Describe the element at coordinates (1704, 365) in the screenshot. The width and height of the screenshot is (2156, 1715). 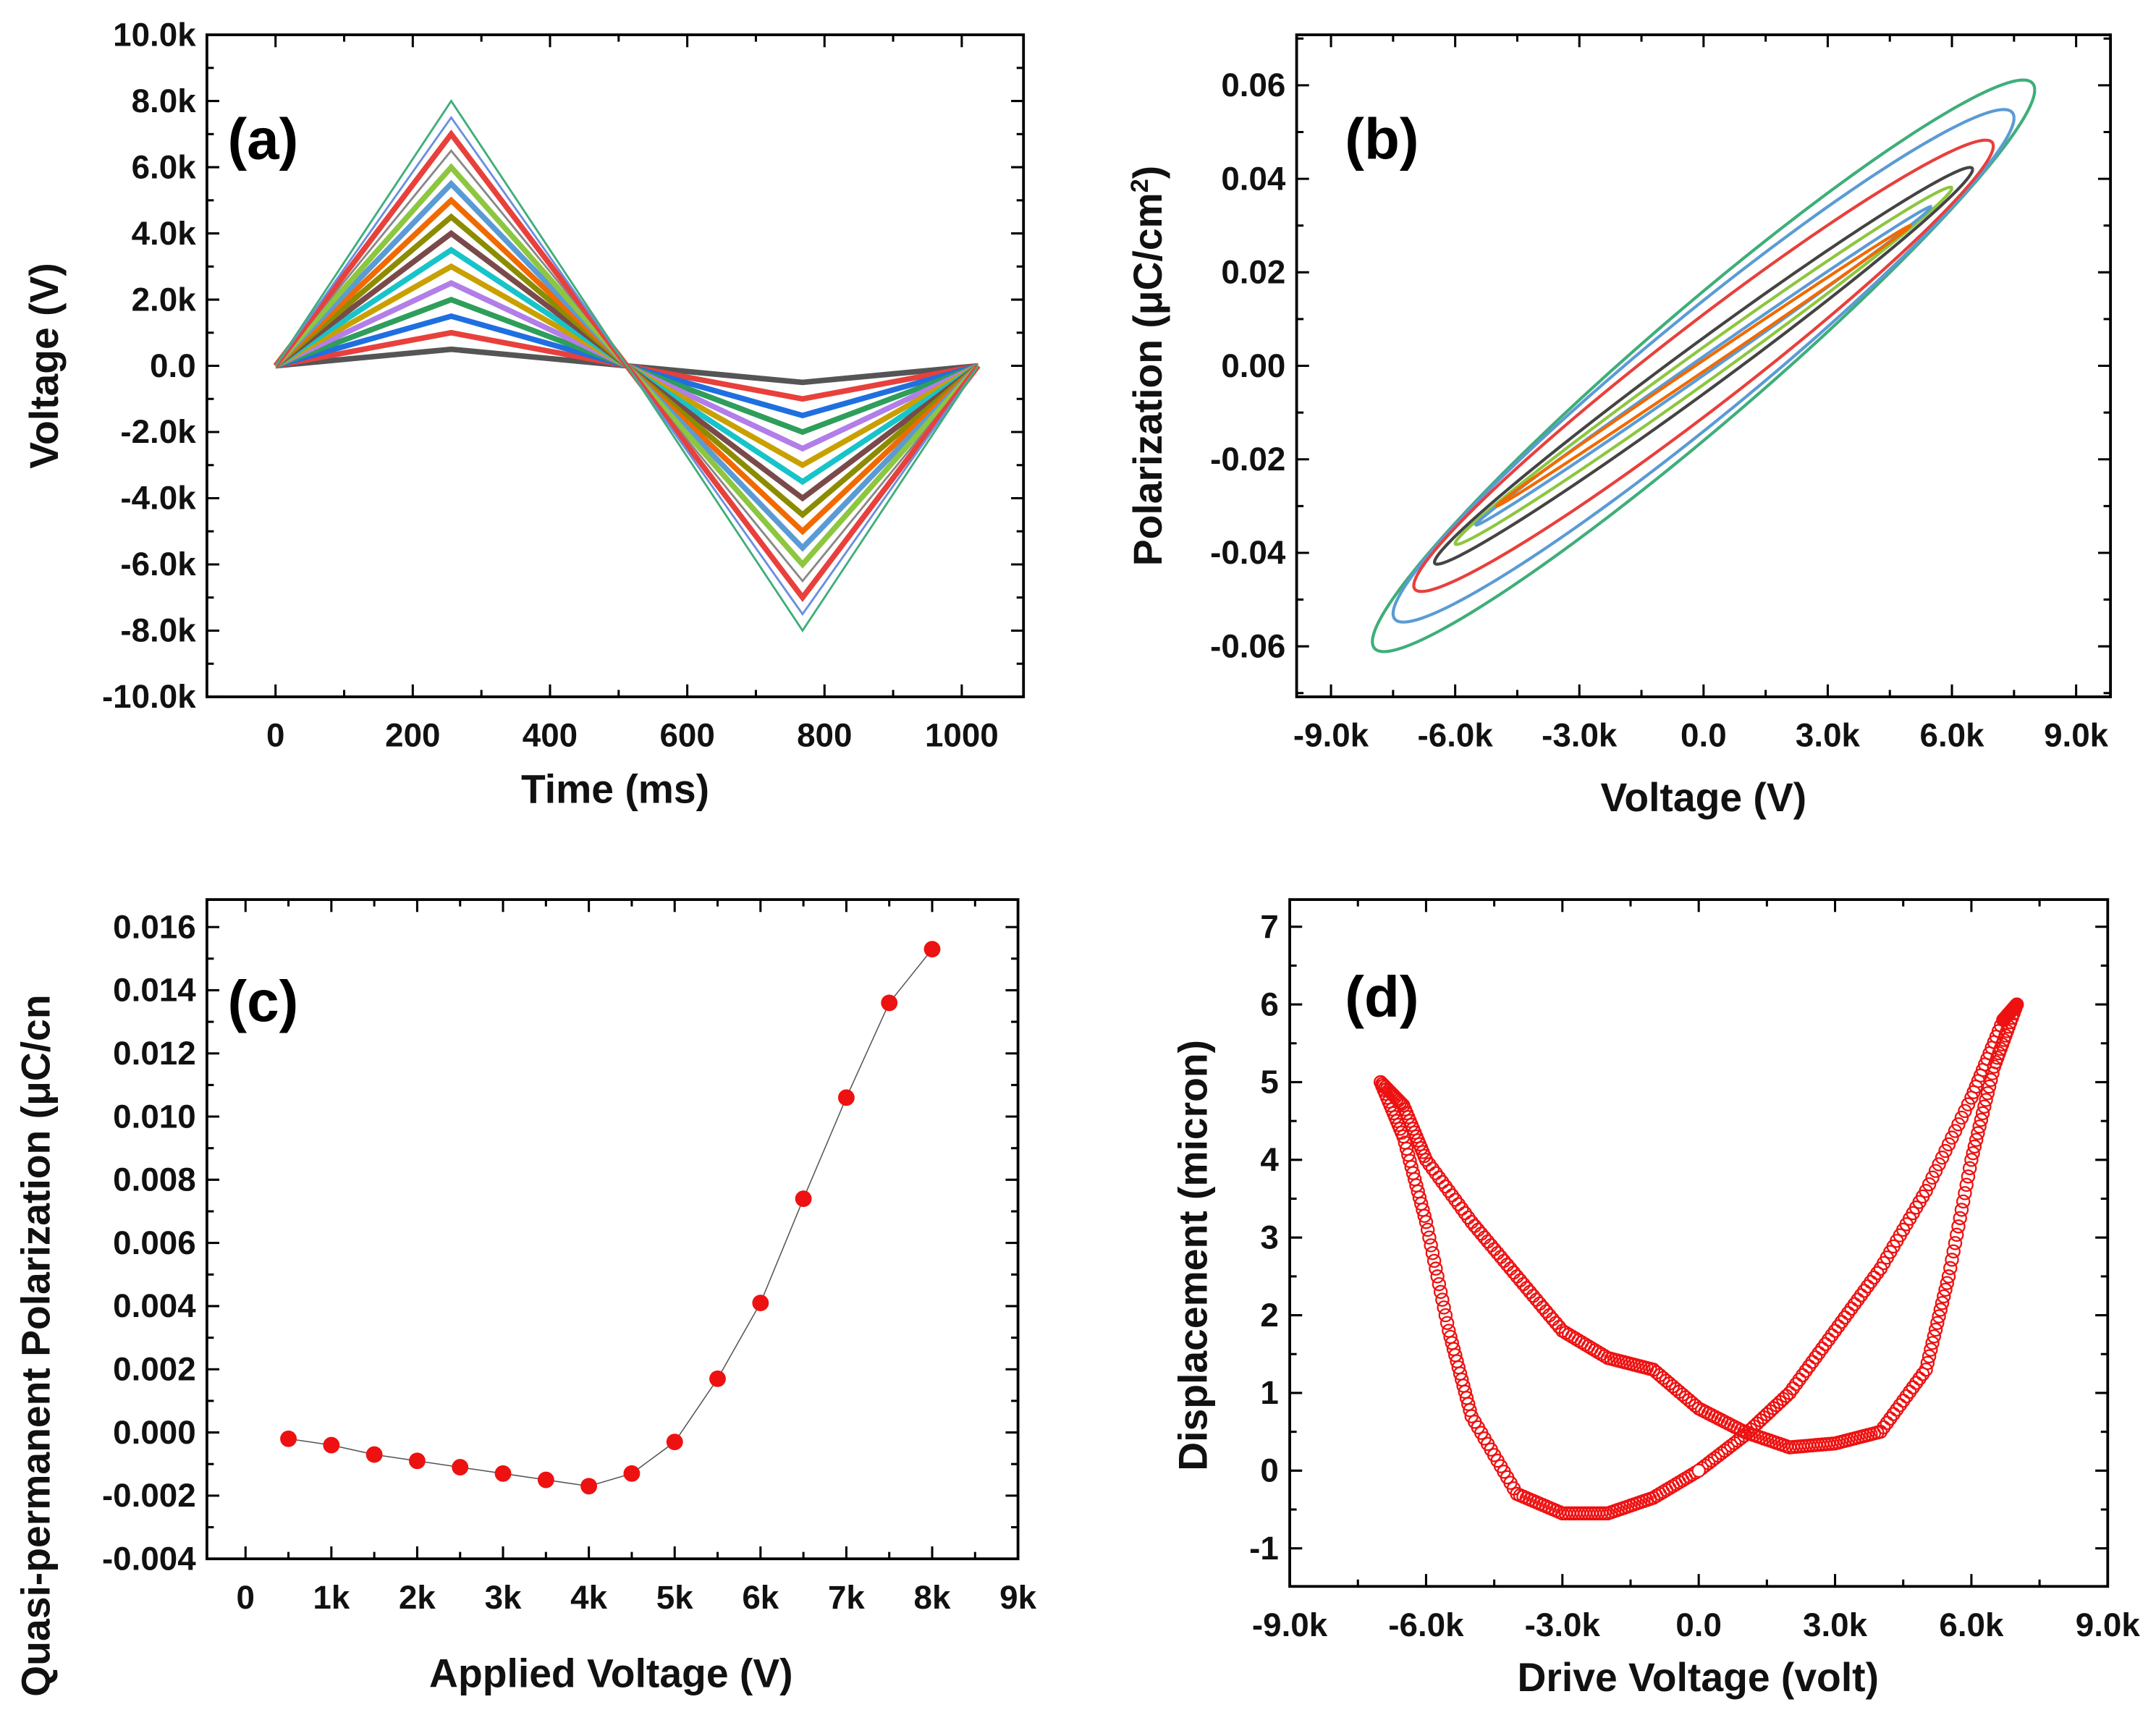
I see `hysteresis-loop` at that location.